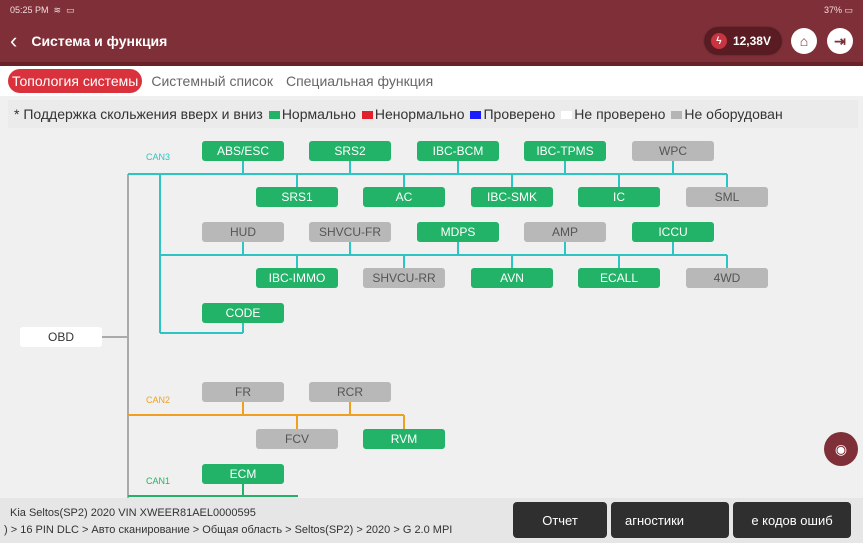 The height and width of the screenshot is (543, 863). I want to click on ecu-node-rvm: RVM, so click(404, 439).